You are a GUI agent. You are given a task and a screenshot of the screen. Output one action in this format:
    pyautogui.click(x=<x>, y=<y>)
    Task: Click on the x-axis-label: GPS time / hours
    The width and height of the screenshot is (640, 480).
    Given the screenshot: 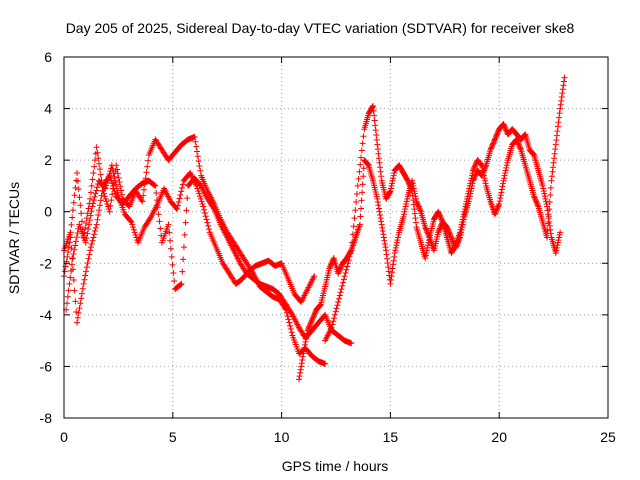 What is the action you would take?
    pyautogui.click(x=335, y=466)
    